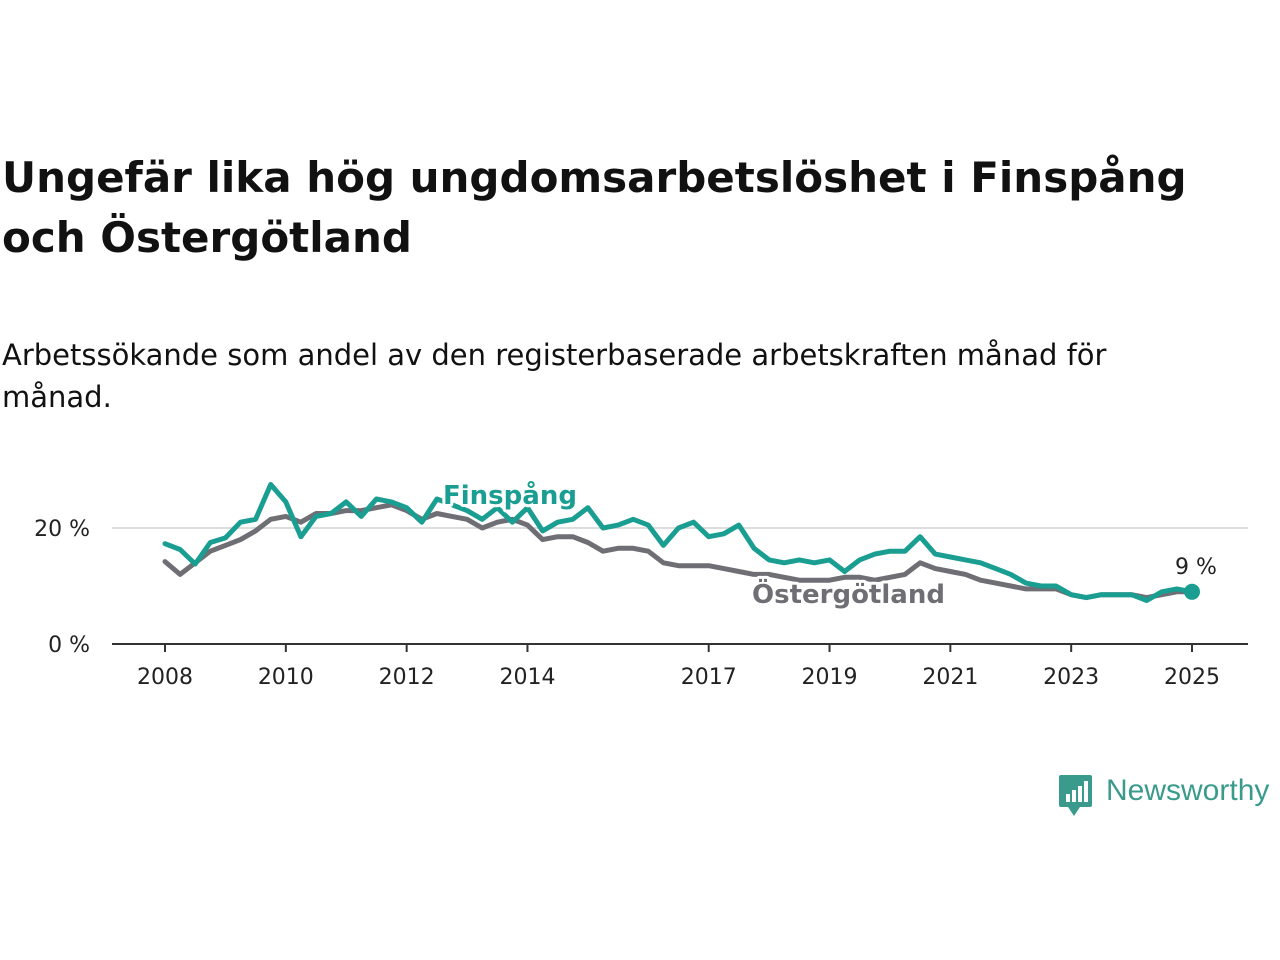 The width and height of the screenshot is (1280, 960). What do you see at coordinates (1192, 677) in the screenshot?
I see `x-tick-label: 2025` at bounding box center [1192, 677].